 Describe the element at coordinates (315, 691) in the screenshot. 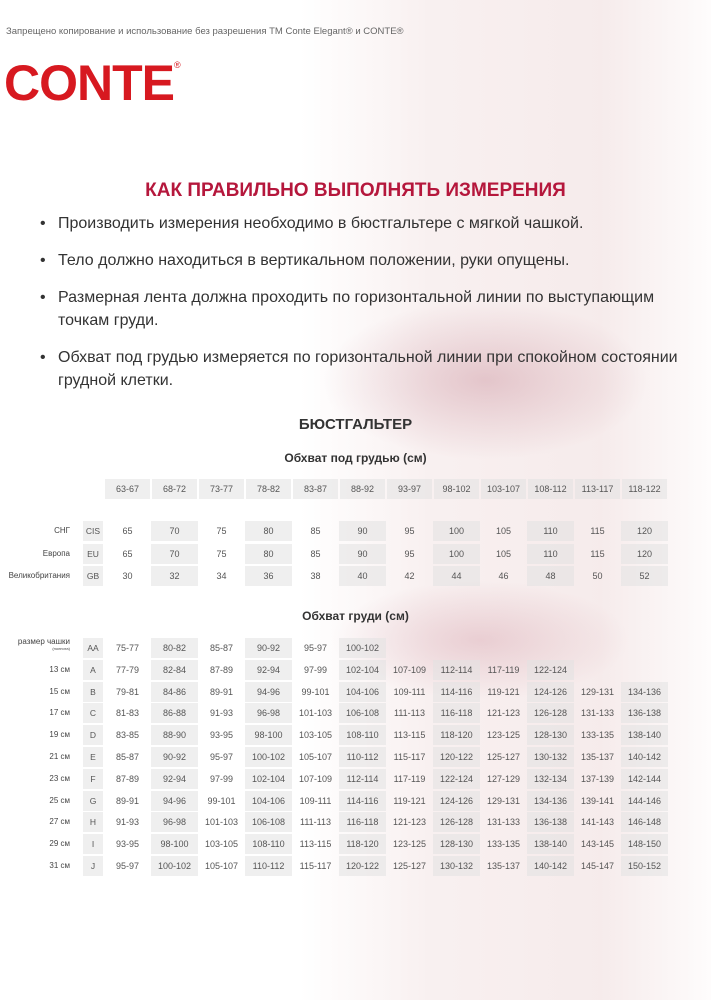

I see `bust-cell: 99-101` at that location.